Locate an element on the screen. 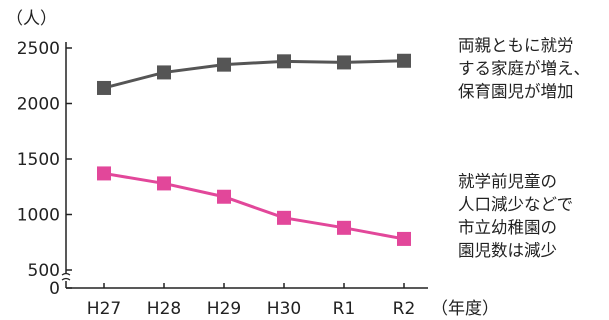  x-tick-label: H27 is located at coordinates (104, 309).